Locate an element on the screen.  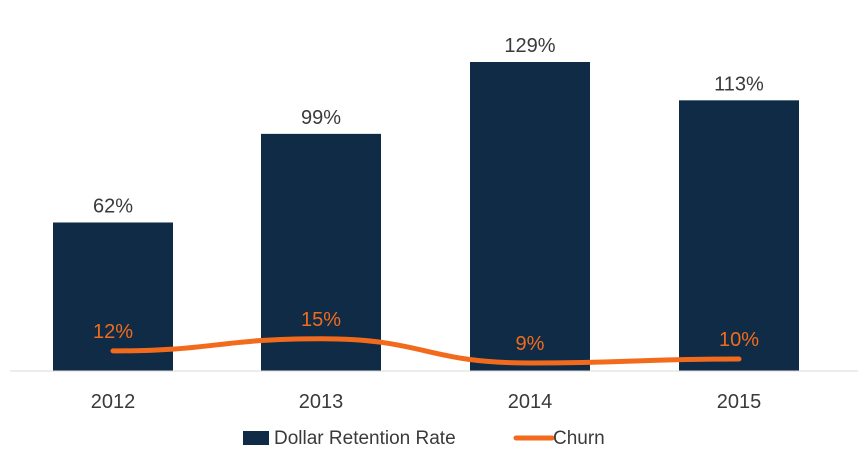
x-tick-2013: 2013 is located at coordinates (321, 402).